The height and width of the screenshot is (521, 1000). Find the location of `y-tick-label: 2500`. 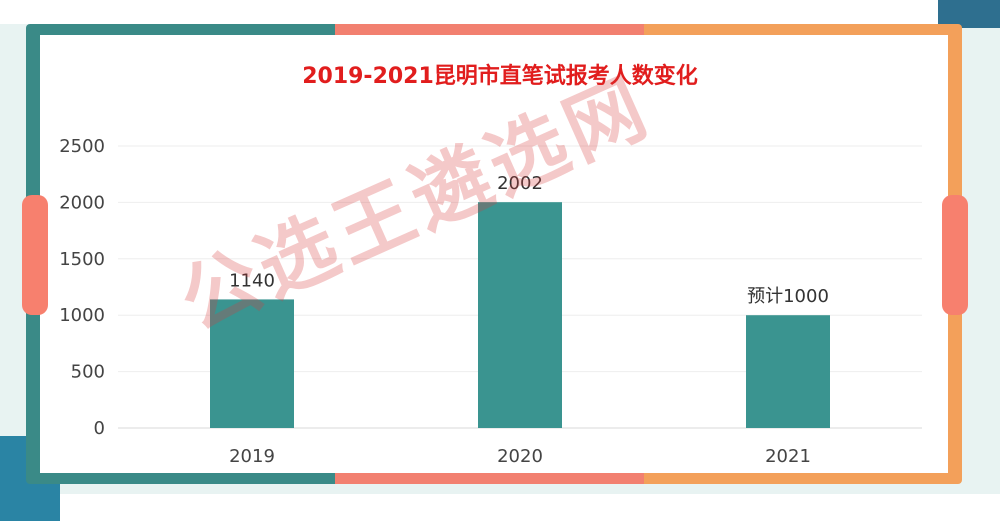

y-tick-label: 2500 is located at coordinates (82, 146).